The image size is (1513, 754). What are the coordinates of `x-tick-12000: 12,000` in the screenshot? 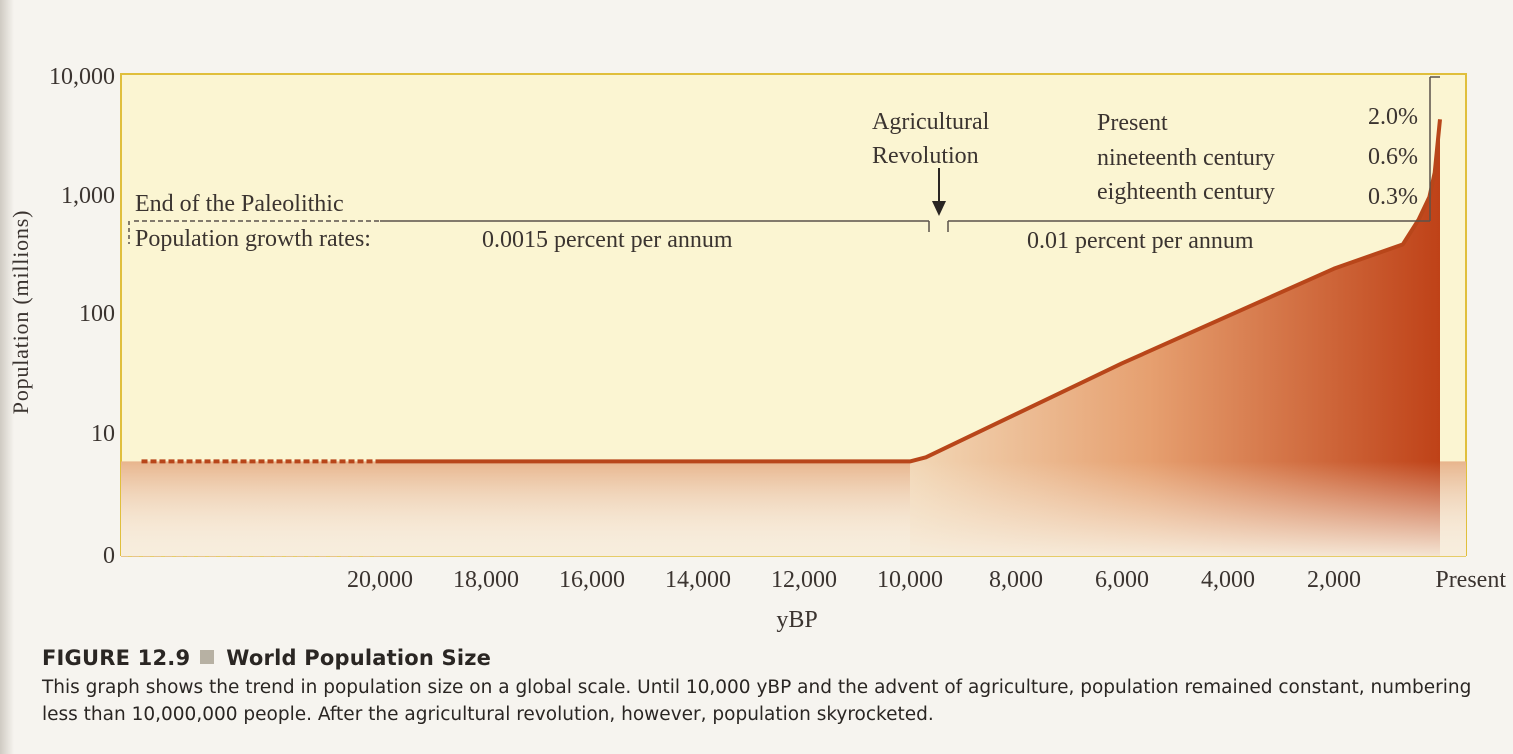 It's located at (804, 580).